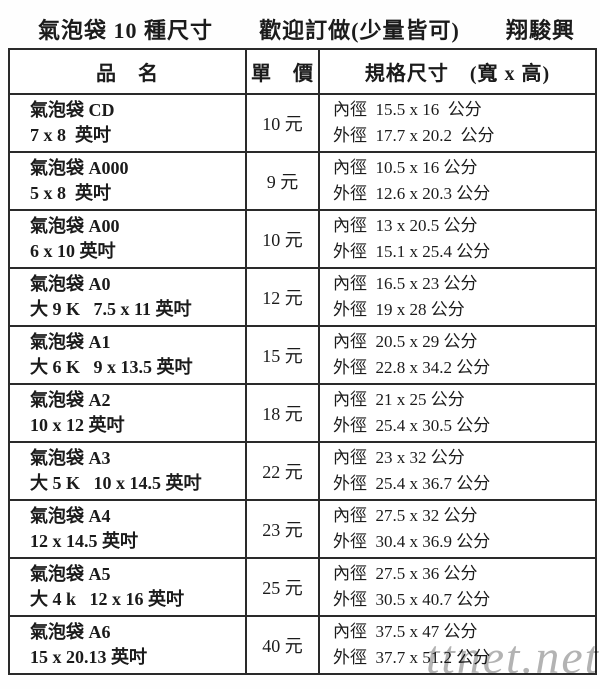  I want to click on product-name-cell: 氣泡袋 A6 15 x 20.13 英吋, so click(127, 645).